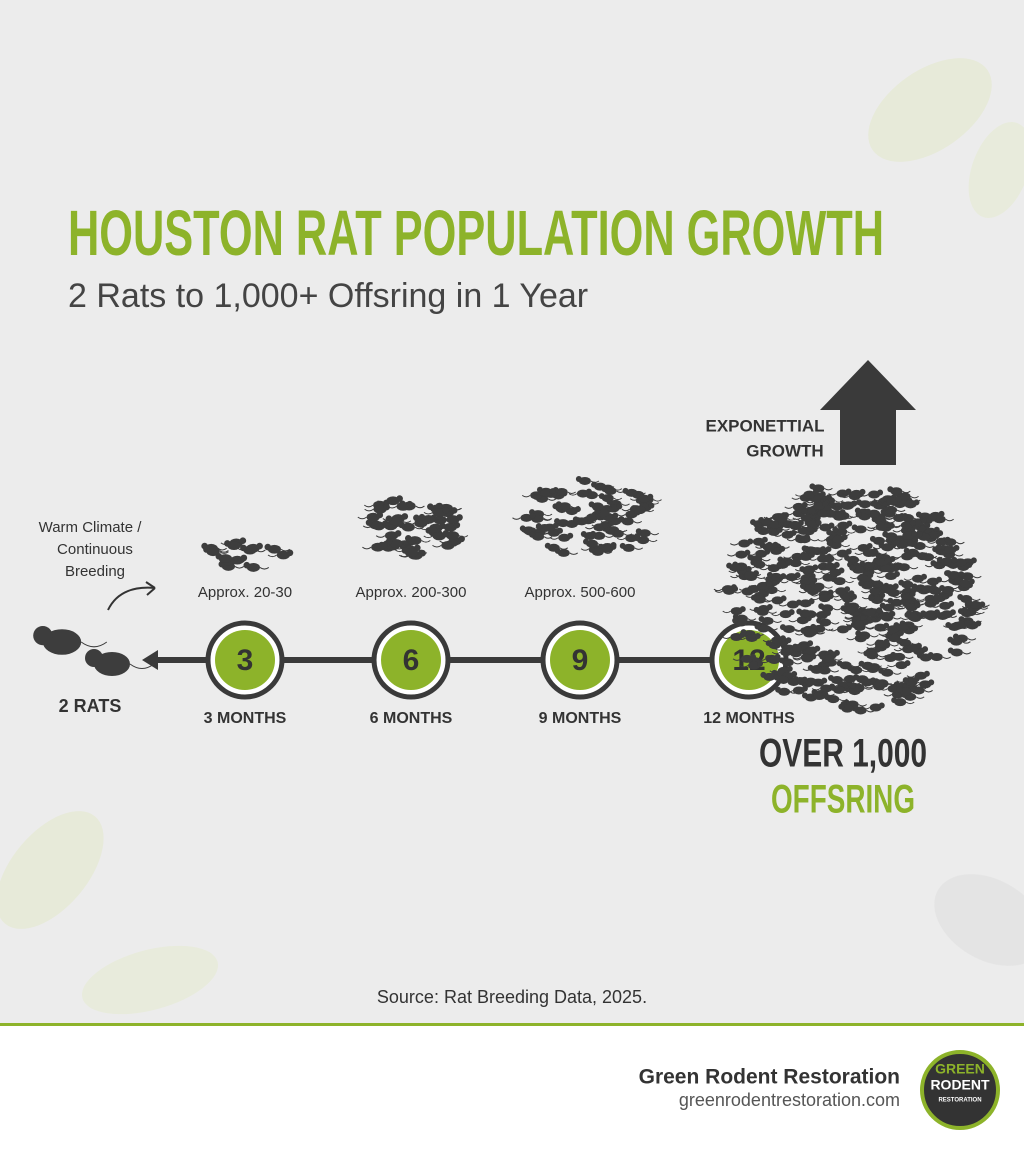 This screenshot has height=1154, width=1024. Describe the element at coordinates (580, 660) in the screenshot. I see `stage-circle` at that location.